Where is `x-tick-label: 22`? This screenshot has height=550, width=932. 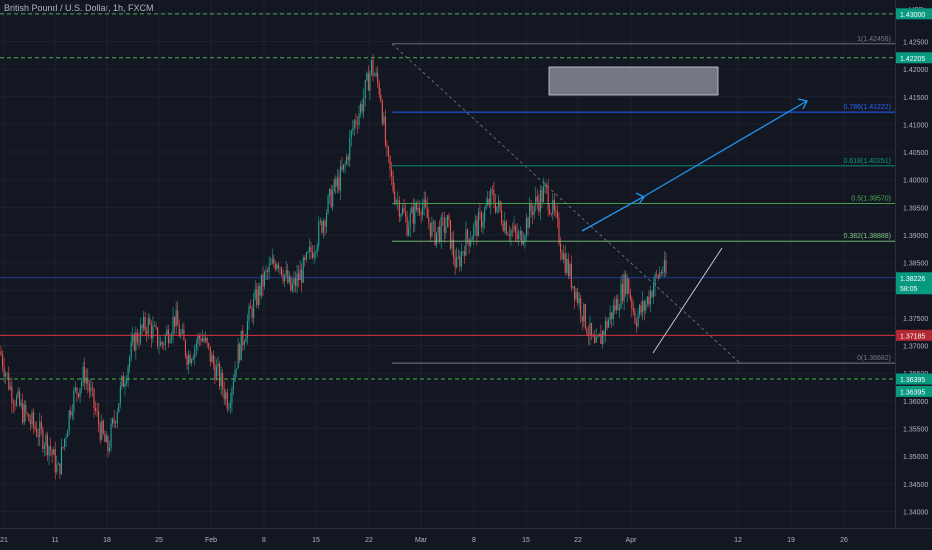
x-tick-label: 22 is located at coordinates (578, 540).